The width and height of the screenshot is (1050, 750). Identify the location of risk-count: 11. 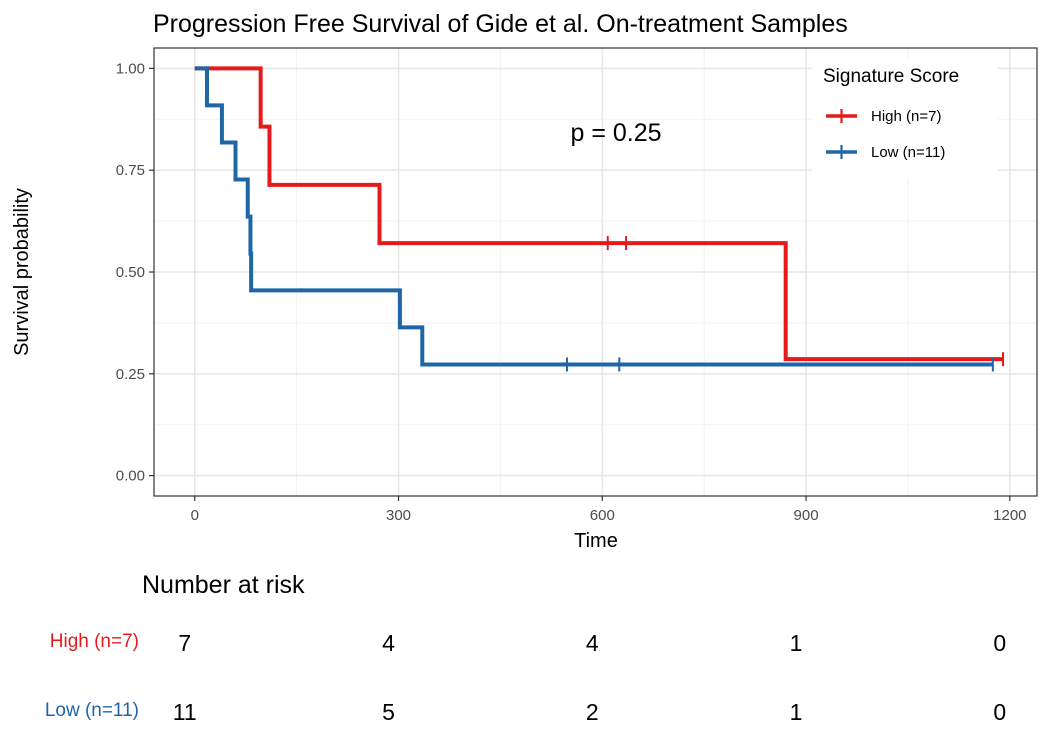
(185, 712).